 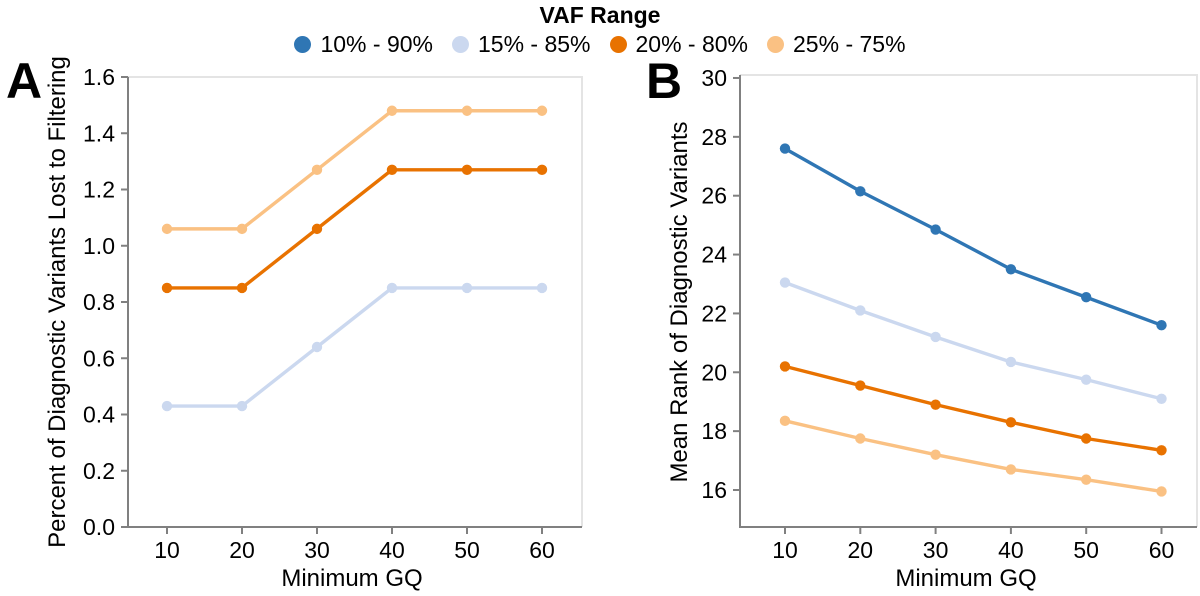 What do you see at coordinates (99, 471) in the screenshot?
I see `y-tick-label: 0.2` at bounding box center [99, 471].